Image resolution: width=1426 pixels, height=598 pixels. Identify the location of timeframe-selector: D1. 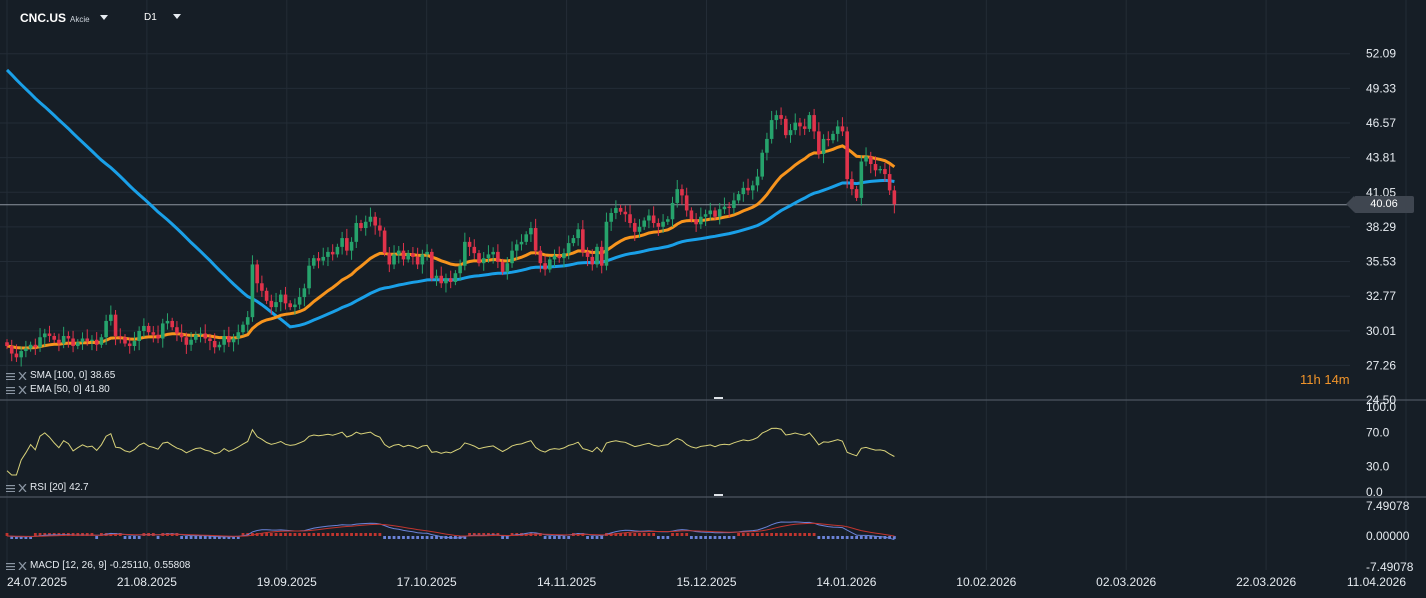
(162, 17).